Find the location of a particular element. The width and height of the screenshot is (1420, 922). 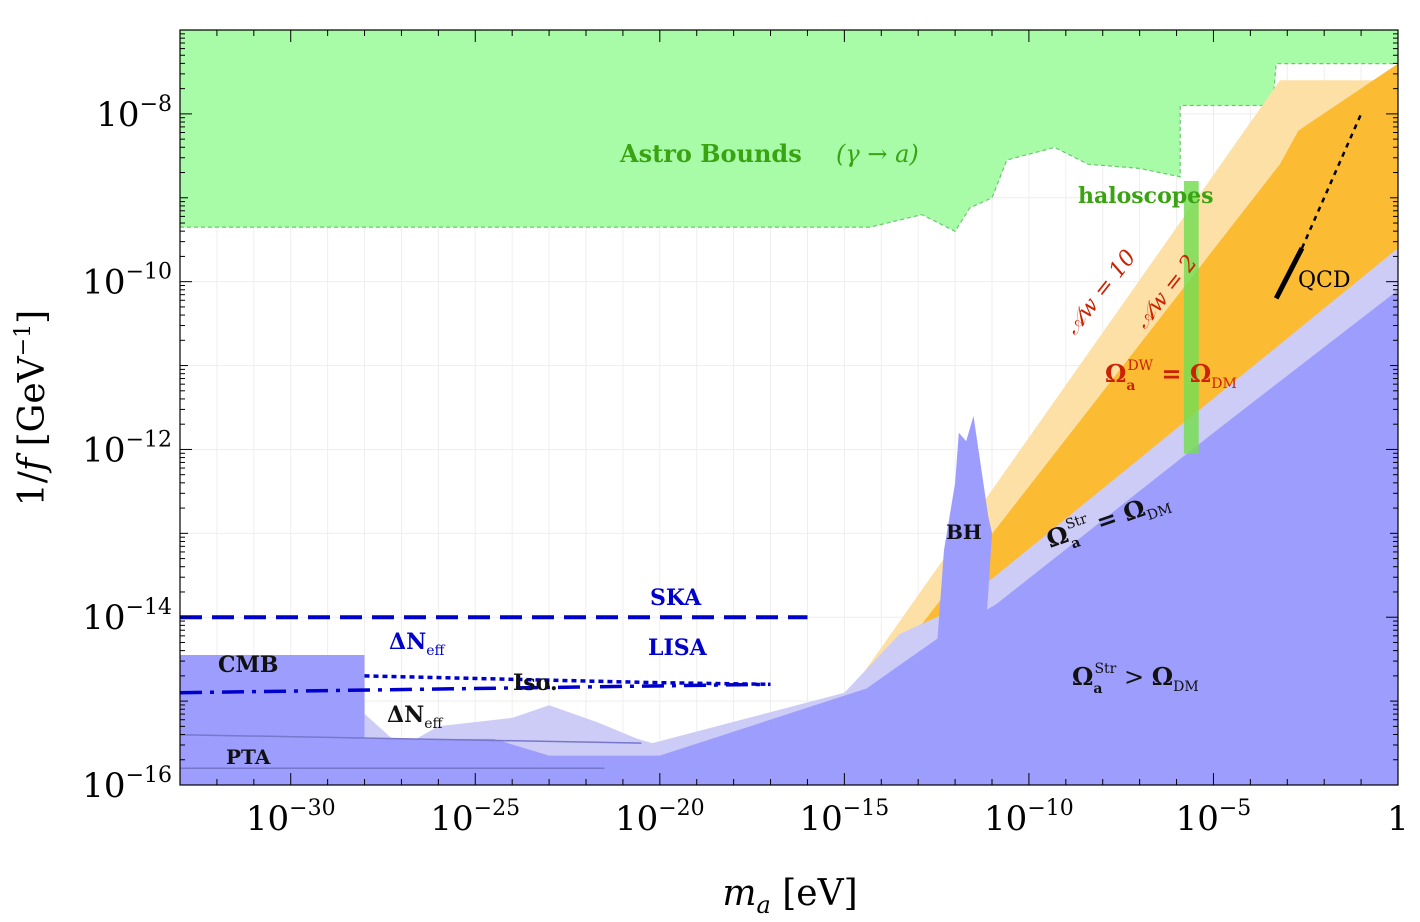

dneff-top-label: ΔNeff is located at coordinates (417, 644).